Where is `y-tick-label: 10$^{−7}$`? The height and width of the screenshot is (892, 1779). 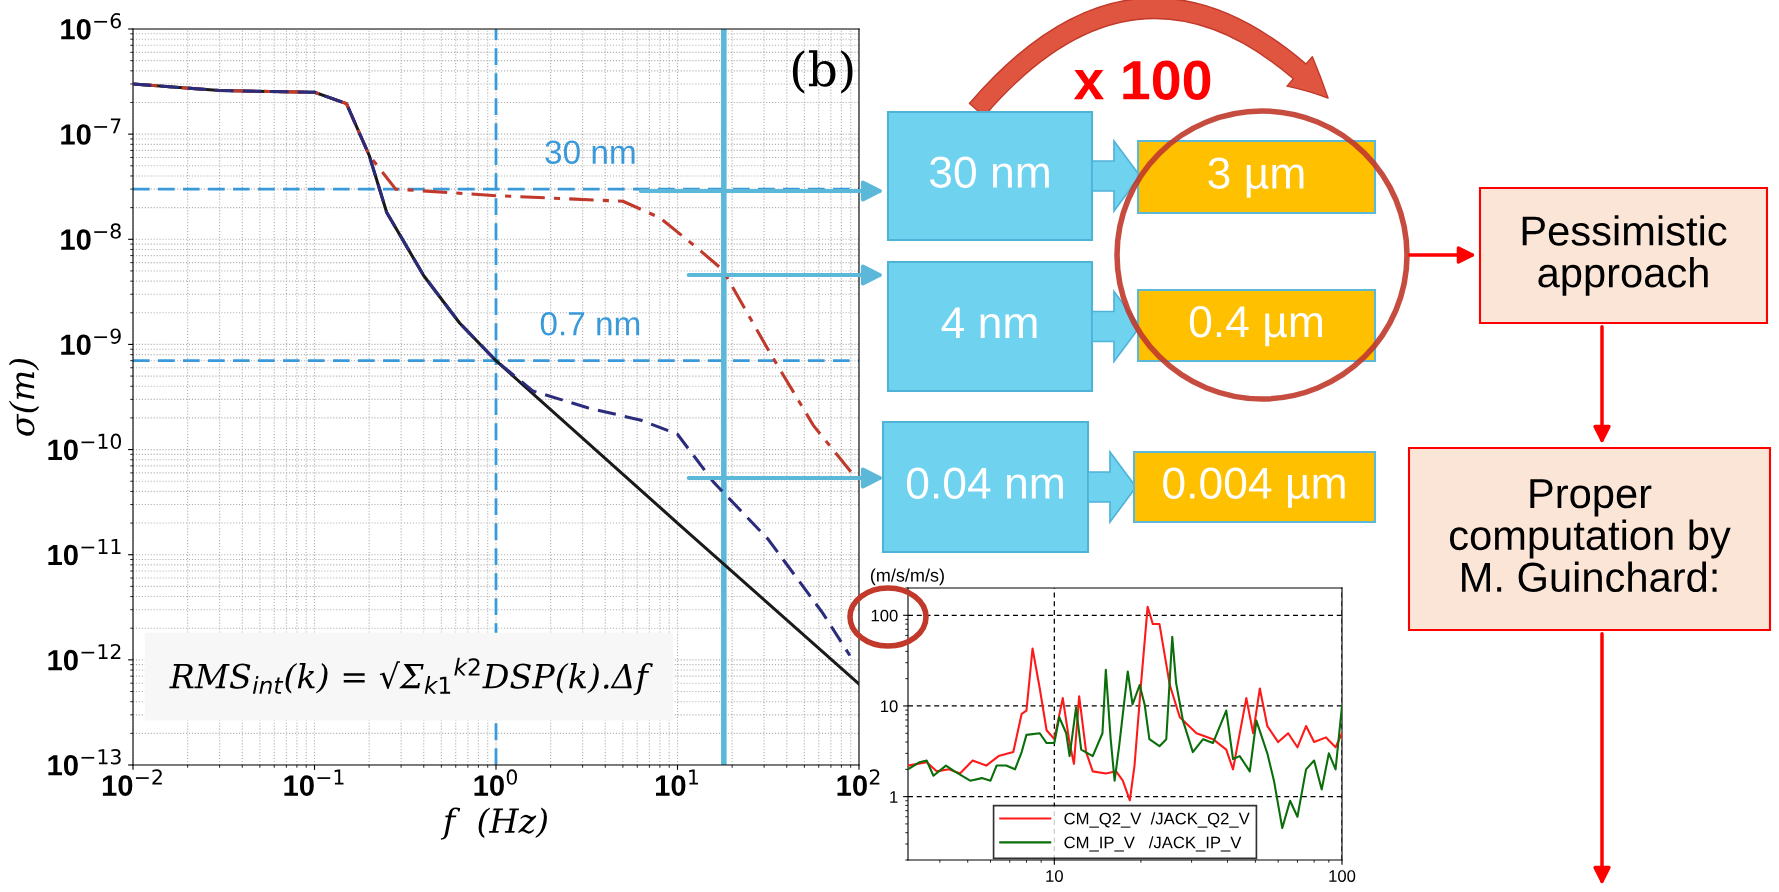 y-tick-label: 10$^{−7}$ is located at coordinates (91, 131).